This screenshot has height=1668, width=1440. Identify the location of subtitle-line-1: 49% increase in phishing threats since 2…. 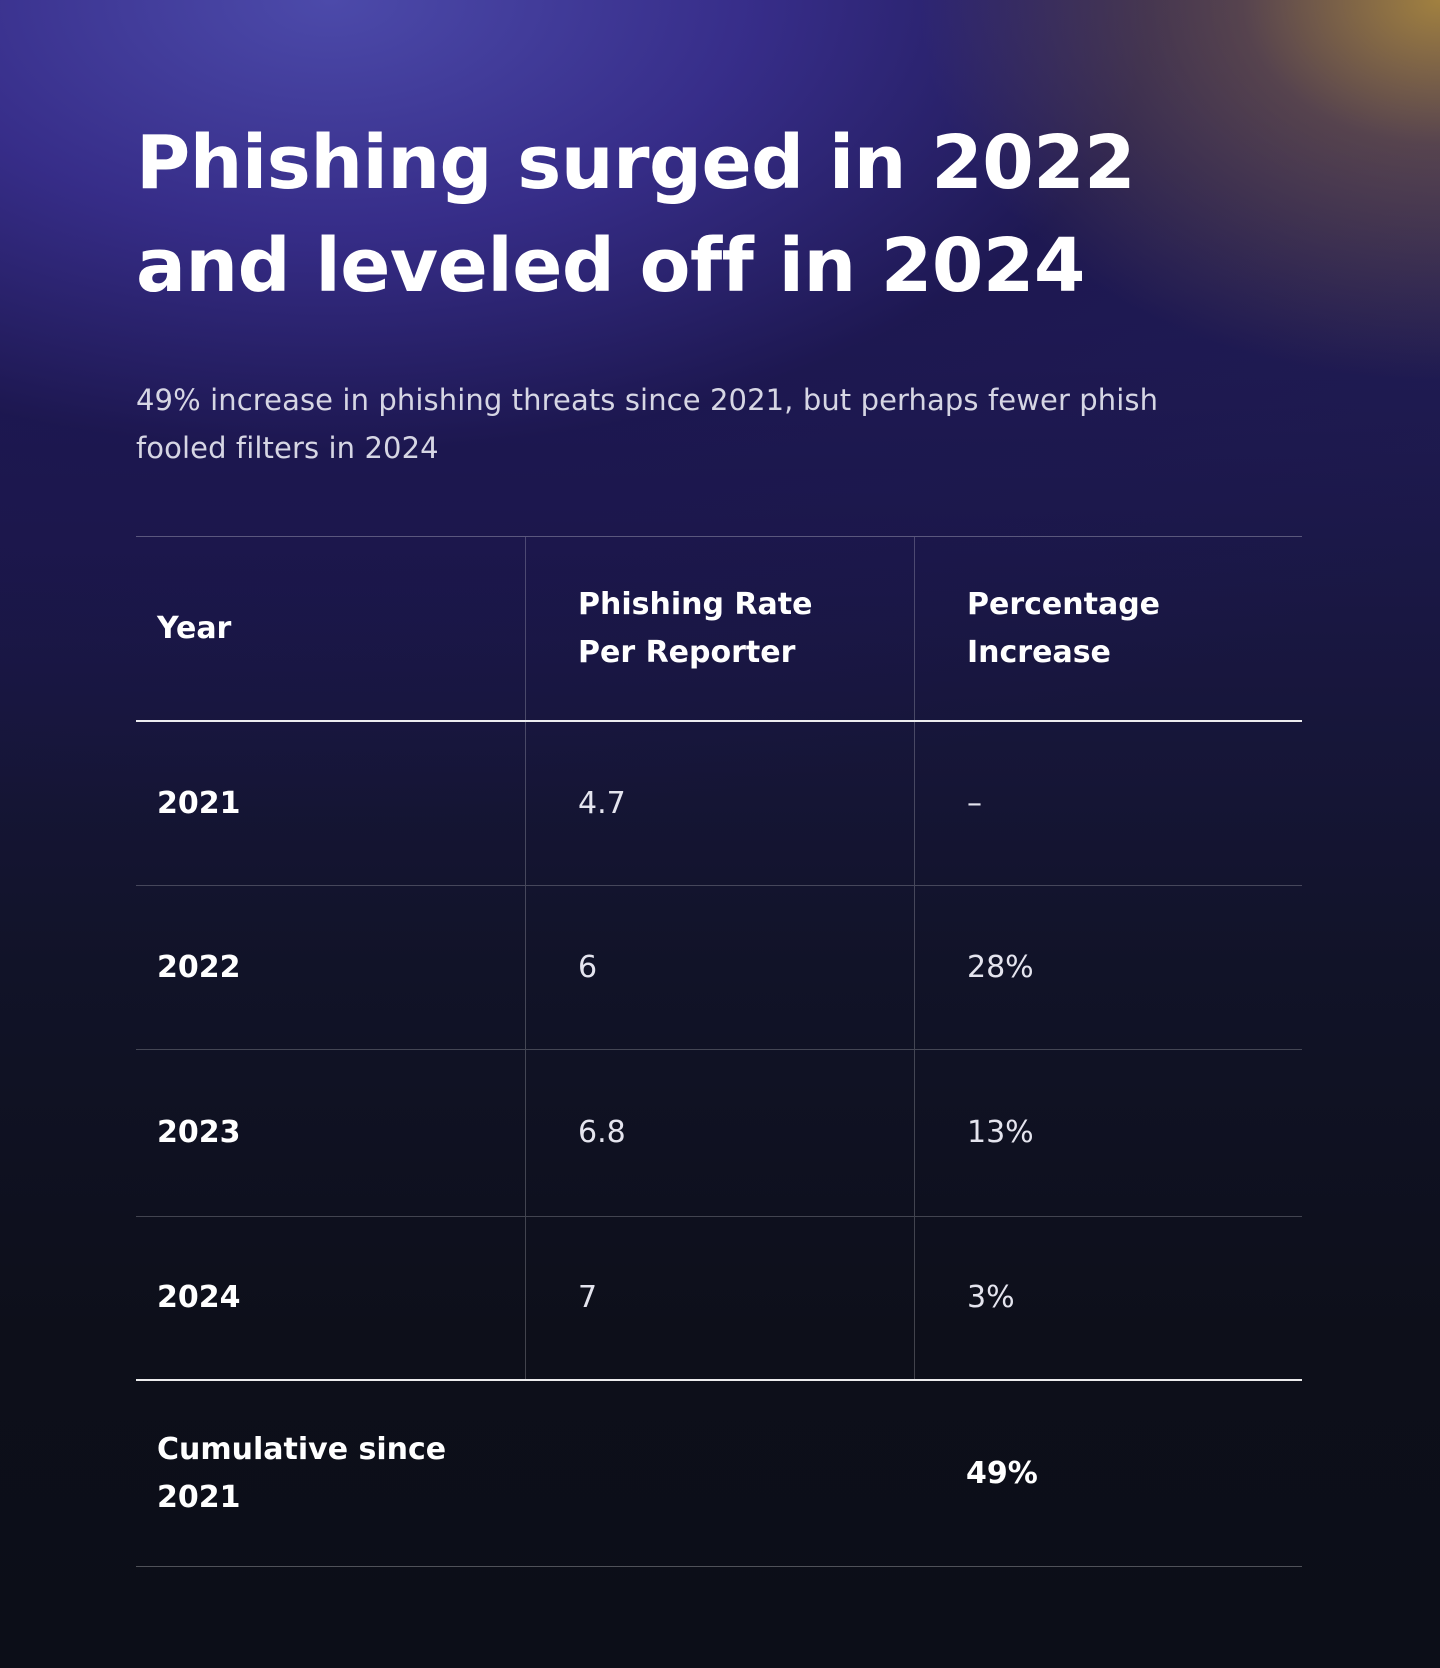
(647, 400).